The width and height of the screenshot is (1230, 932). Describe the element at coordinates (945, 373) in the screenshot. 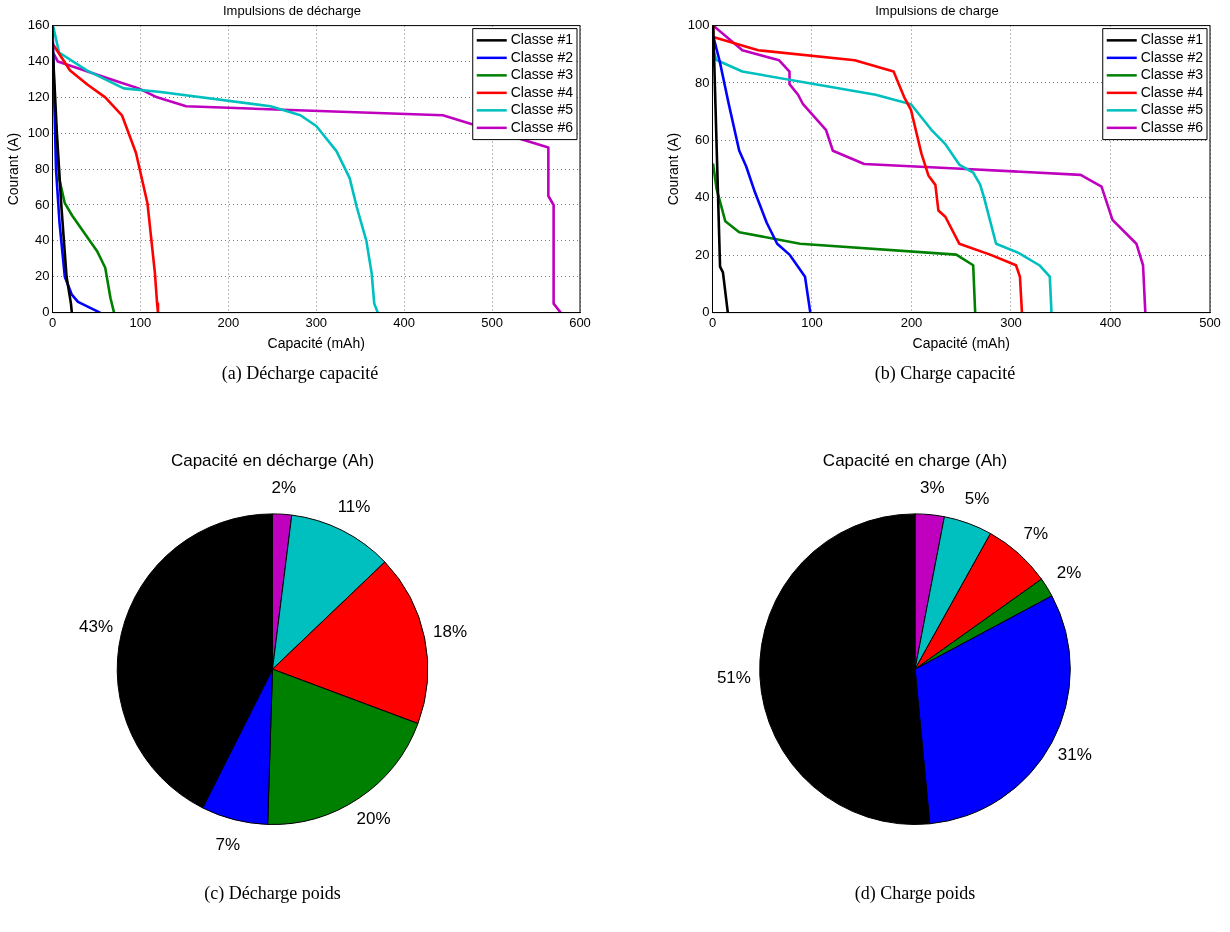

I see `text: (b) Charge capacité` at that location.